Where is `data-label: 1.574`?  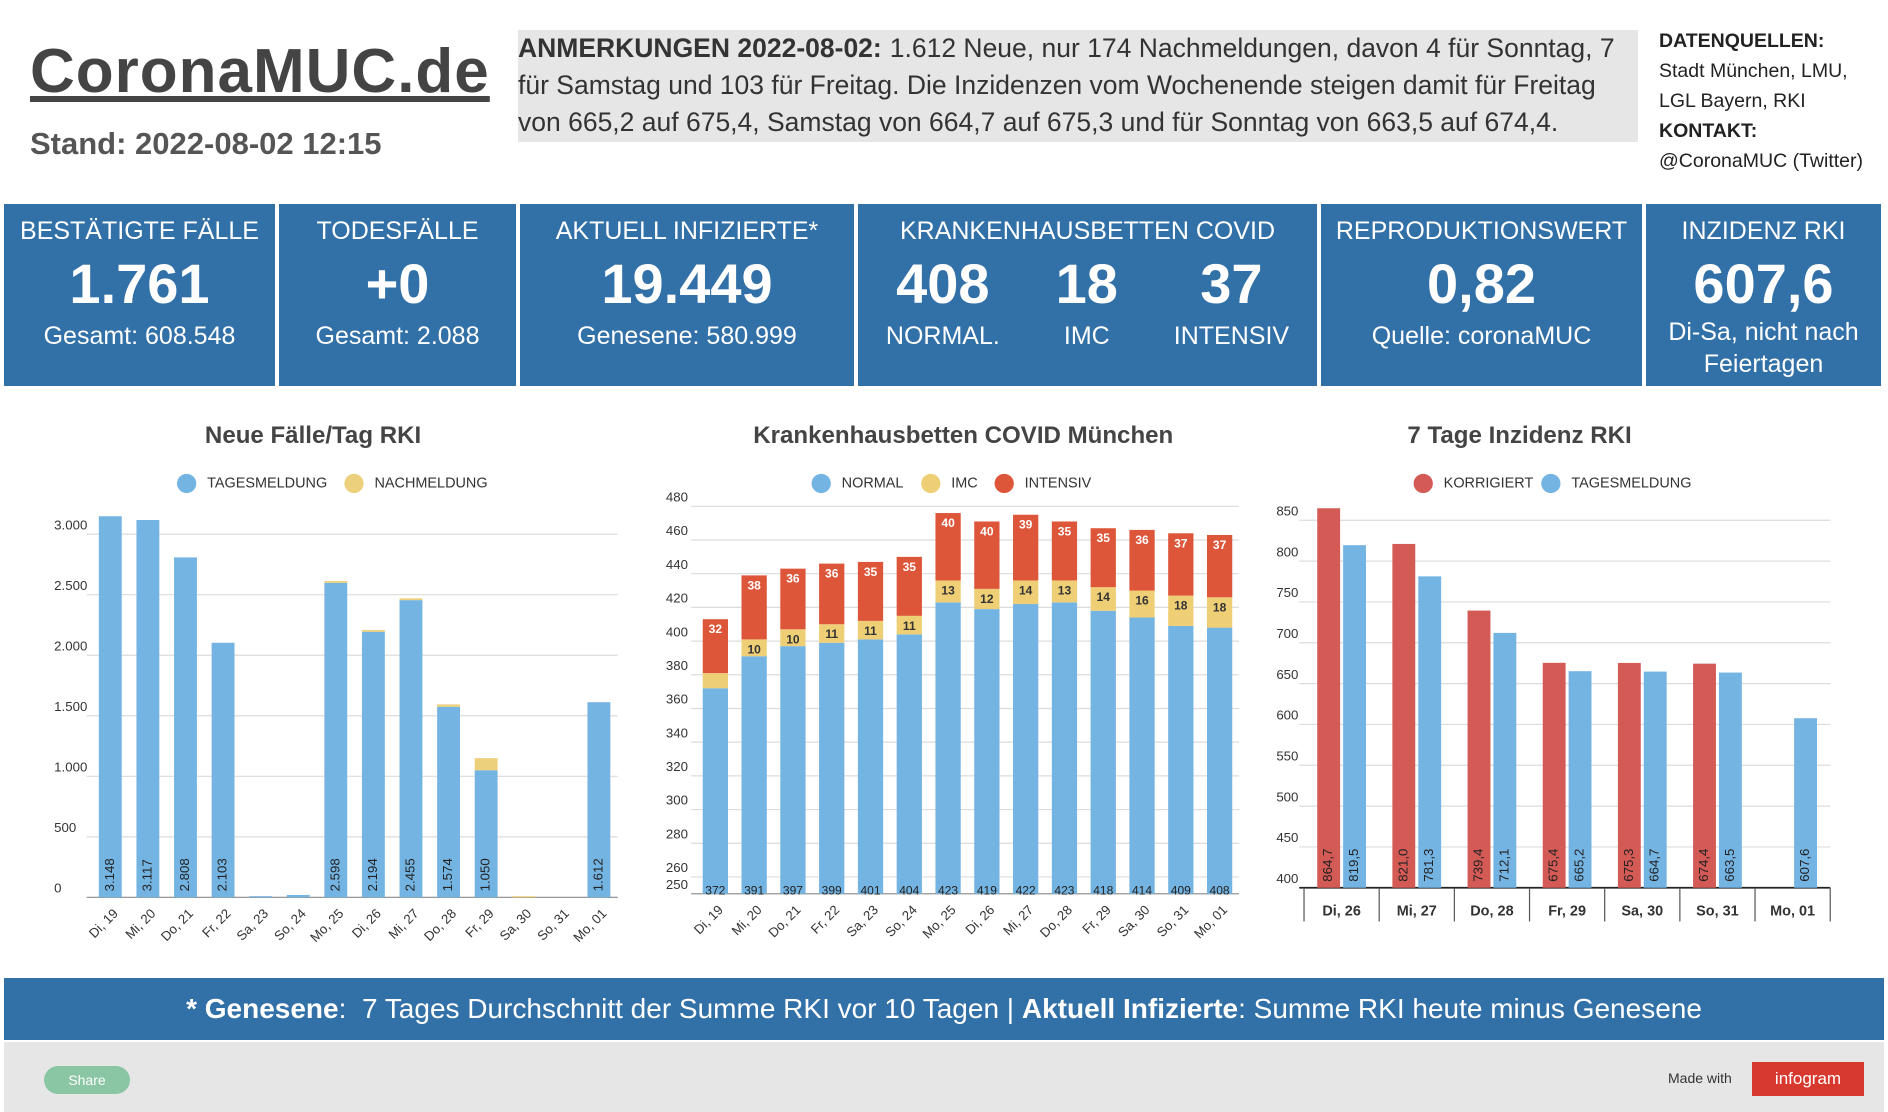
data-label: 1.574 is located at coordinates (447, 874).